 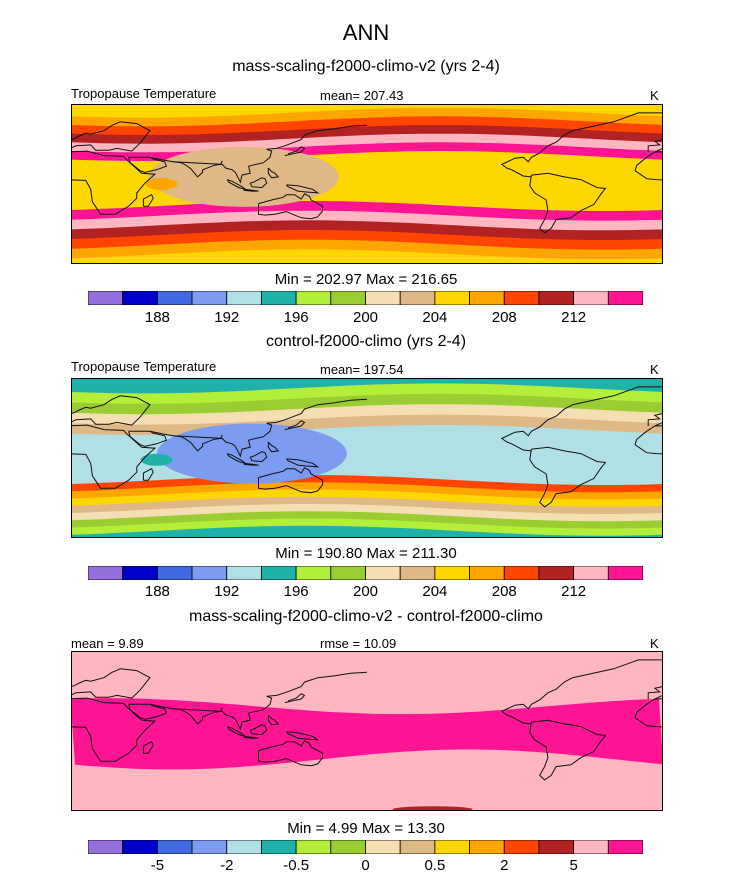 What do you see at coordinates (358, 643) in the screenshot?
I see `panel-3-rmse: rmse = 10.09` at bounding box center [358, 643].